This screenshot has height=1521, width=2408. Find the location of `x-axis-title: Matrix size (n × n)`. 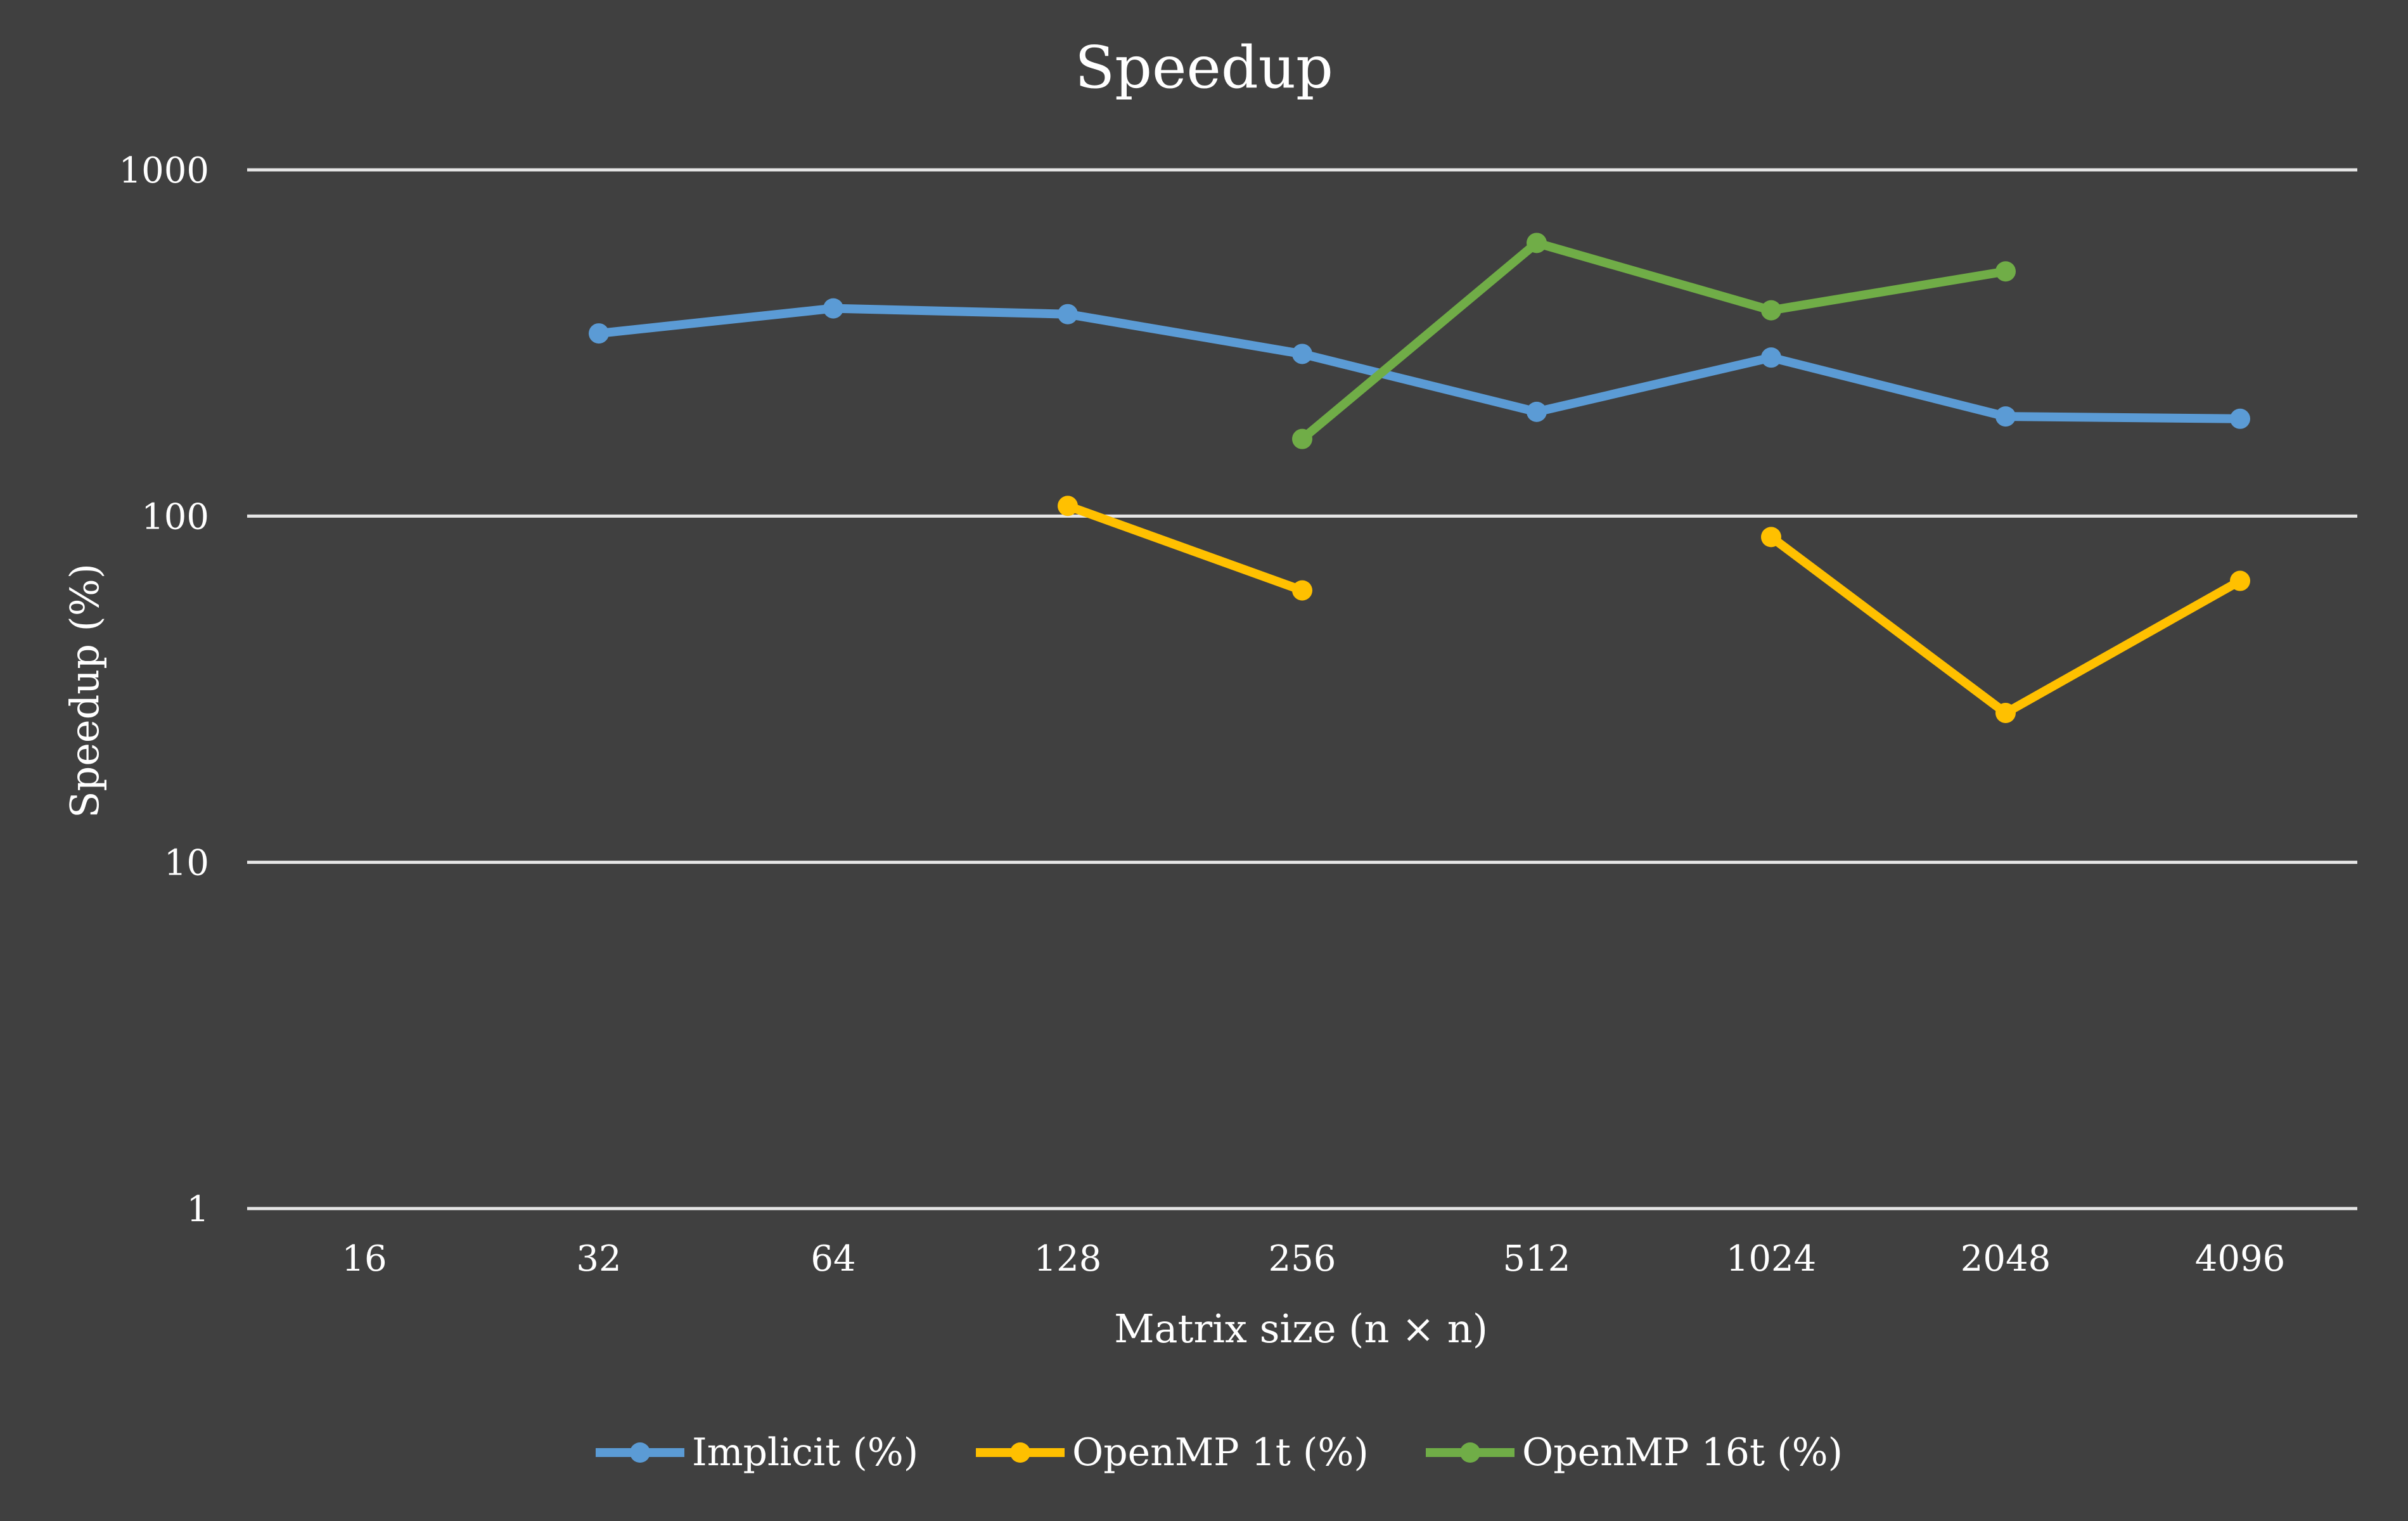

x-axis-title: Matrix size (n × n) is located at coordinates (1301, 1329).